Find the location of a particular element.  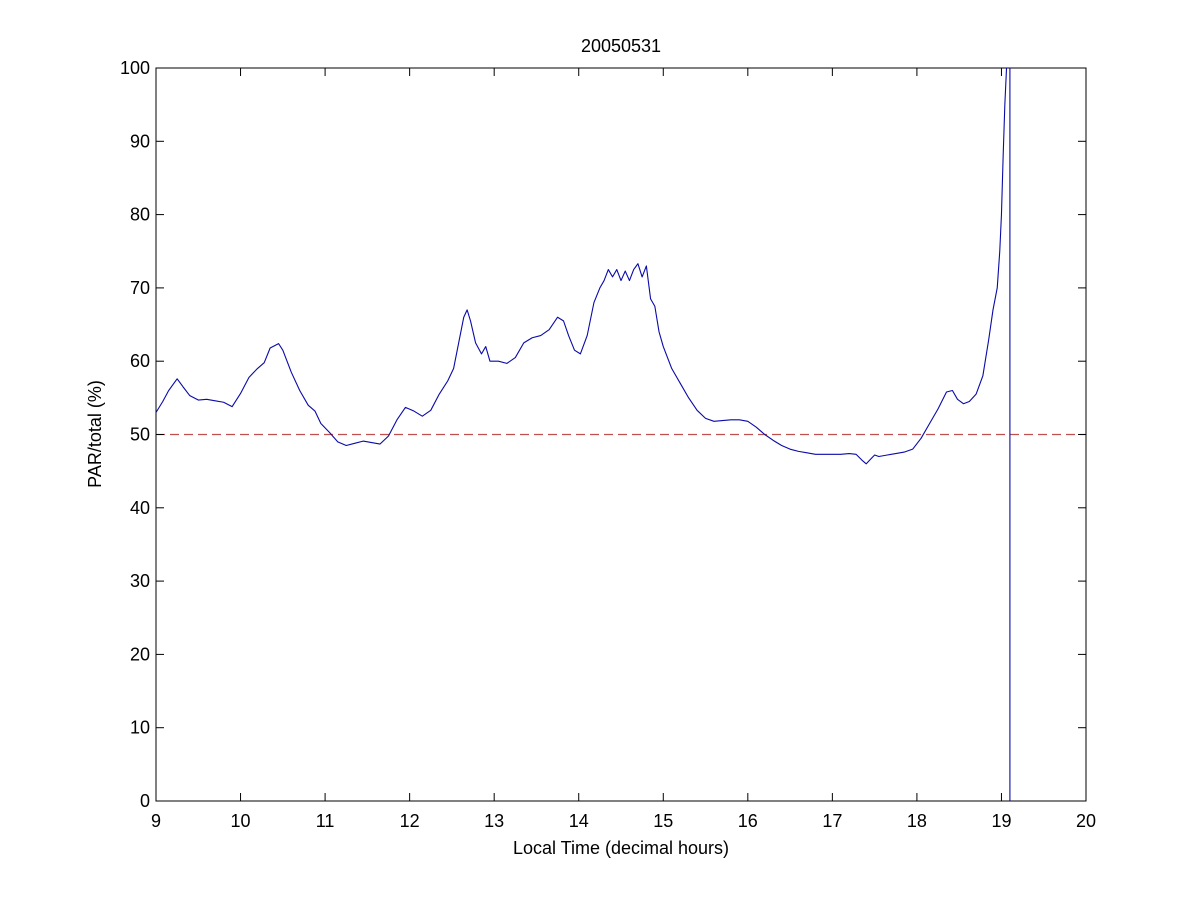

x-tick-label: 17 is located at coordinates (832, 821).